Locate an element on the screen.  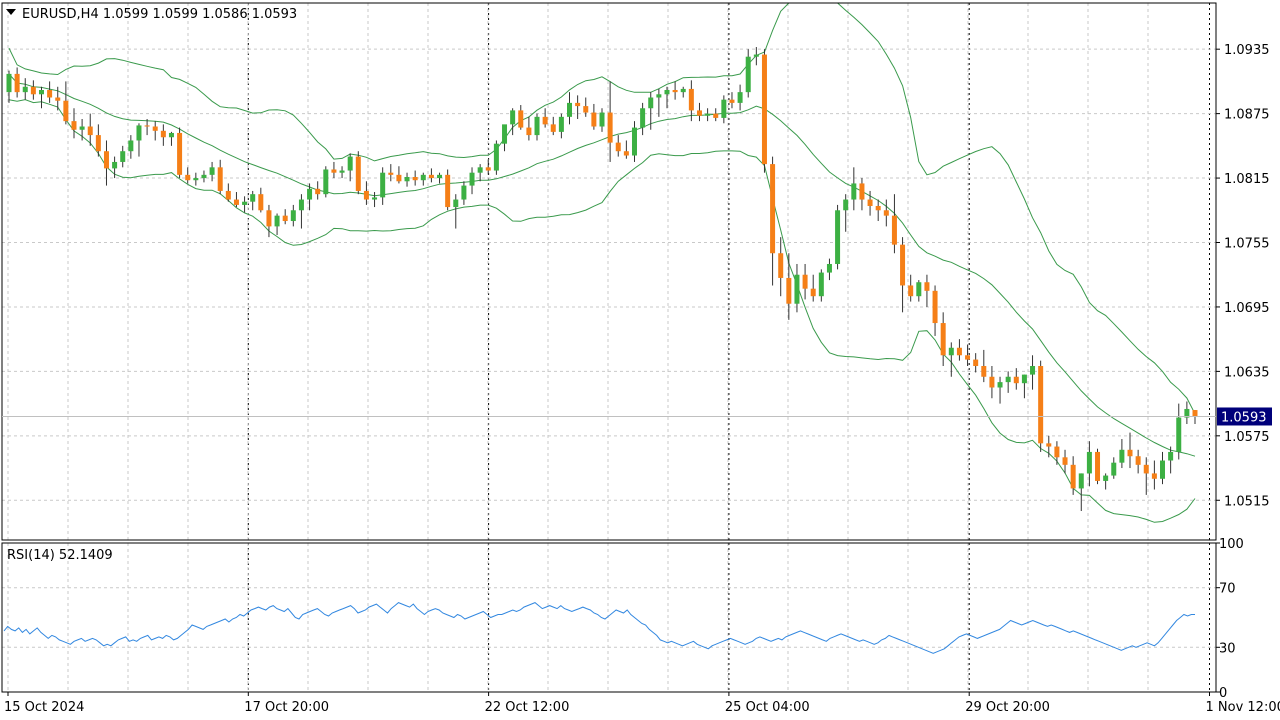
x-tick-label: 25 Oct 04:00 is located at coordinates (767, 707).